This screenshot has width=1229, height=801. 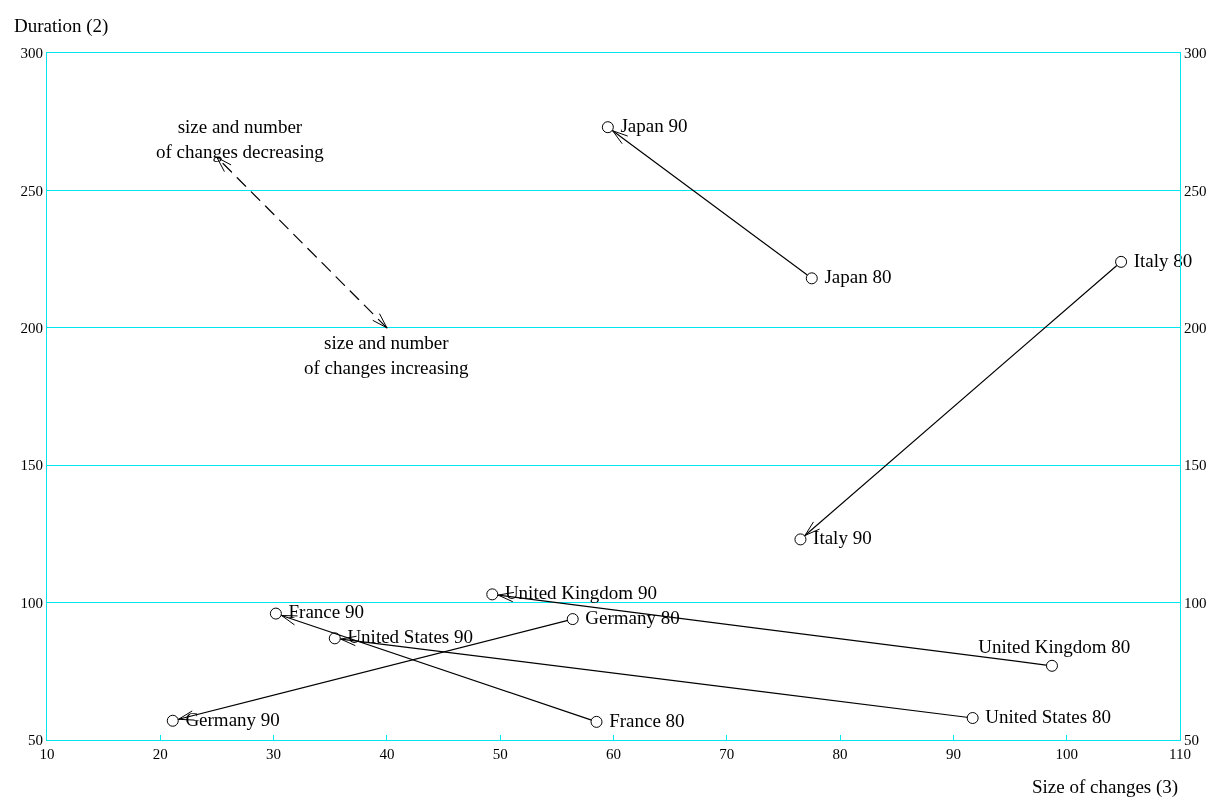 What do you see at coordinates (31, 465) in the screenshot?
I see `y-tick-label: 150` at bounding box center [31, 465].